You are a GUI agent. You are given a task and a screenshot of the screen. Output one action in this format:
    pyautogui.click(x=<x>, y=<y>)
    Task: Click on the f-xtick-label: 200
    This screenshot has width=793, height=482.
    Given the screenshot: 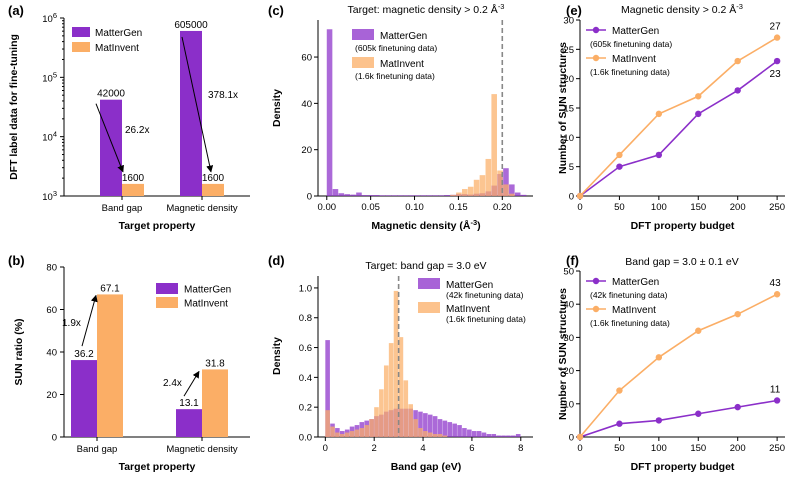 What is the action you would take?
    pyautogui.click(x=738, y=448)
    